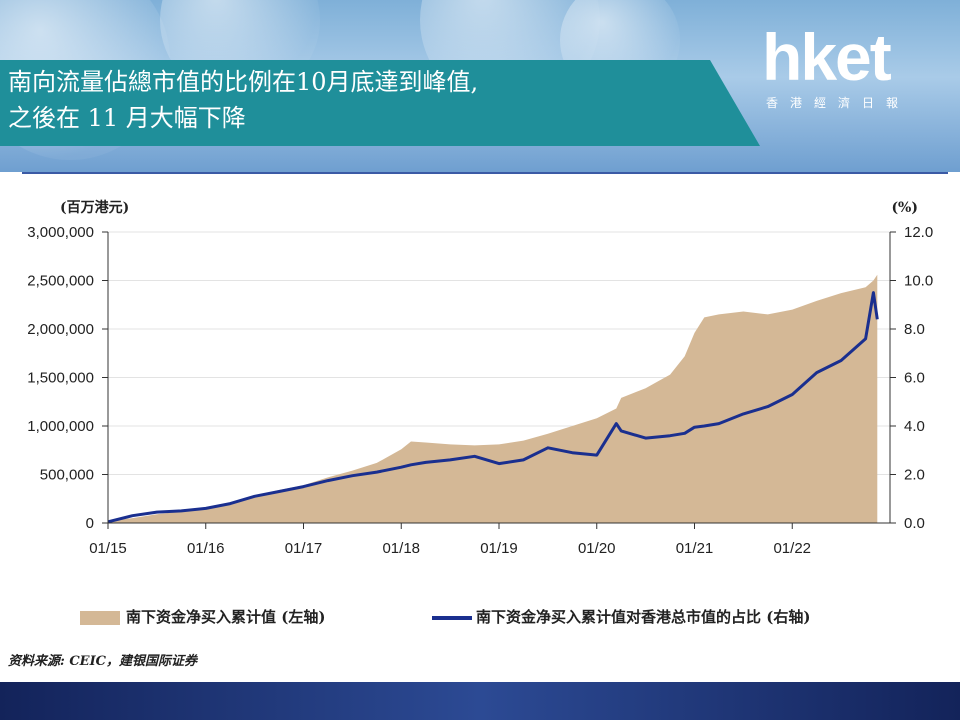 The image size is (960, 720). Describe the element at coordinates (100, 618) in the screenshot. I see `legend-area-swatch` at that location.